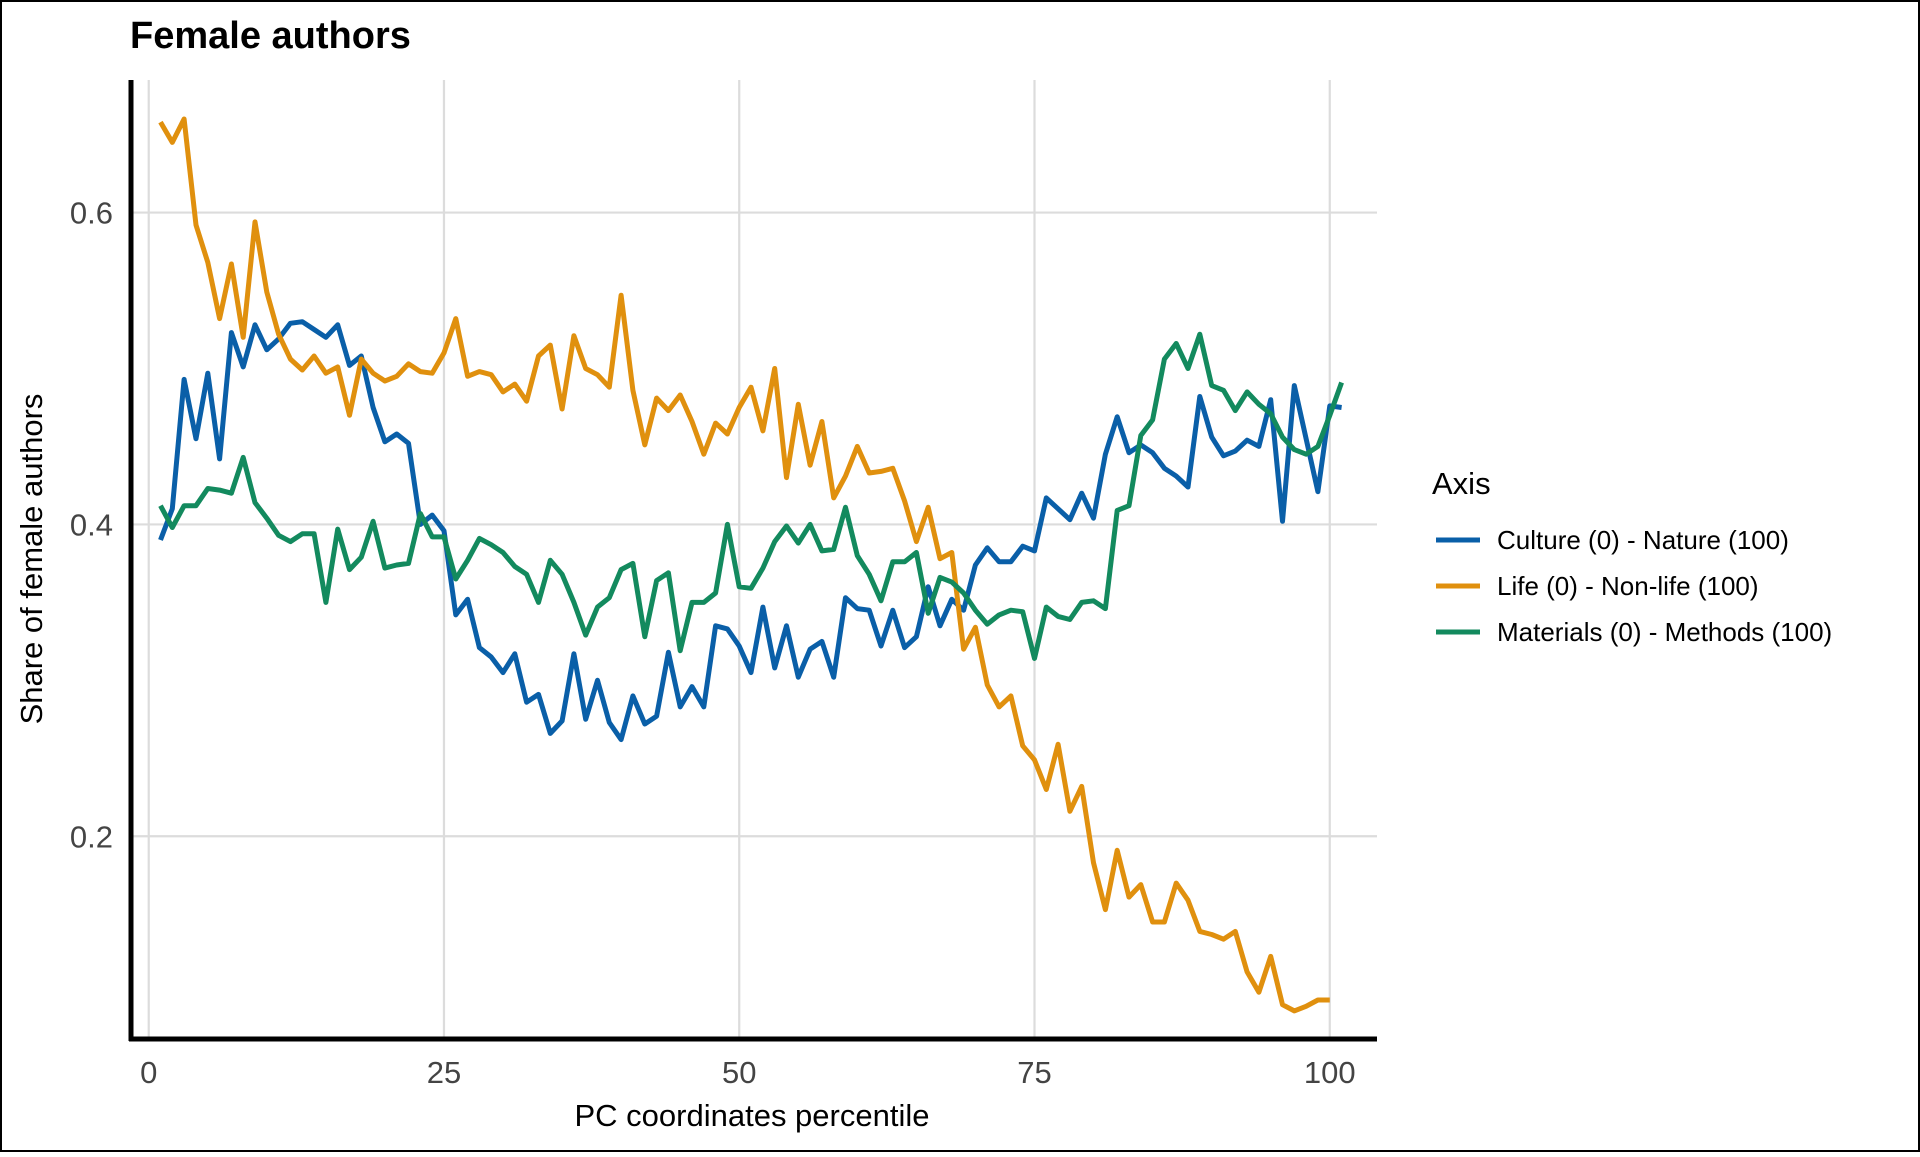 This screenshot has height=1157, width=1920. I want to click on y-tick-label: 0.6, so click(91, 213).